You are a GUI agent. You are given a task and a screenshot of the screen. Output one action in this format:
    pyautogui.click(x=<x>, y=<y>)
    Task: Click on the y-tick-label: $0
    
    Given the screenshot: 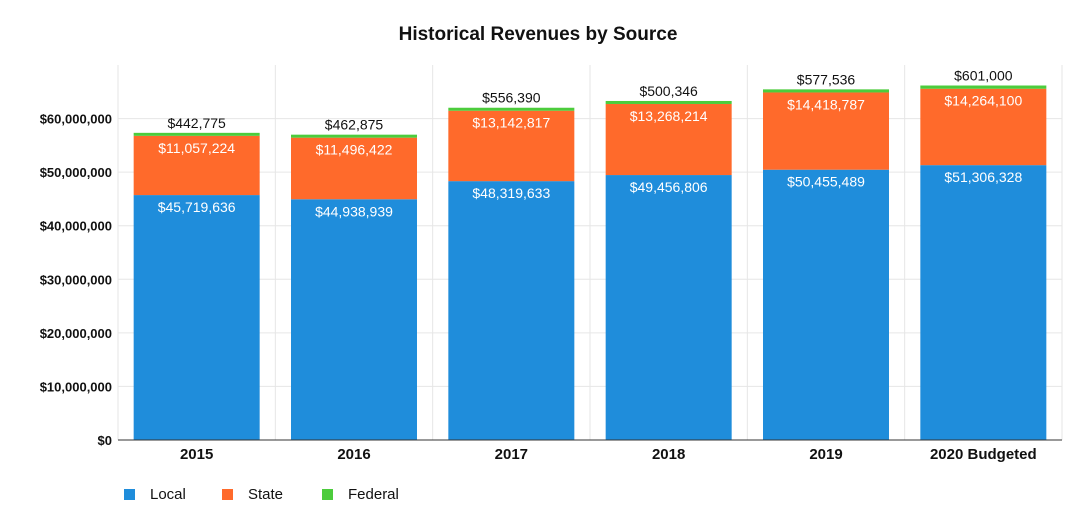 What is the action you would take?
    pyautogui.click(x=105, y=440)
    